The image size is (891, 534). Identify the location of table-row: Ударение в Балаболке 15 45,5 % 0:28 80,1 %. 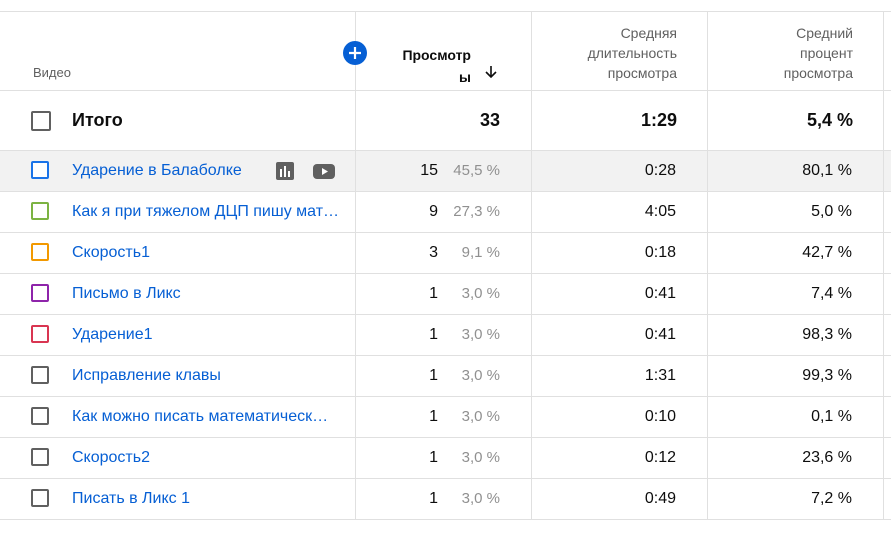
(445, 171).